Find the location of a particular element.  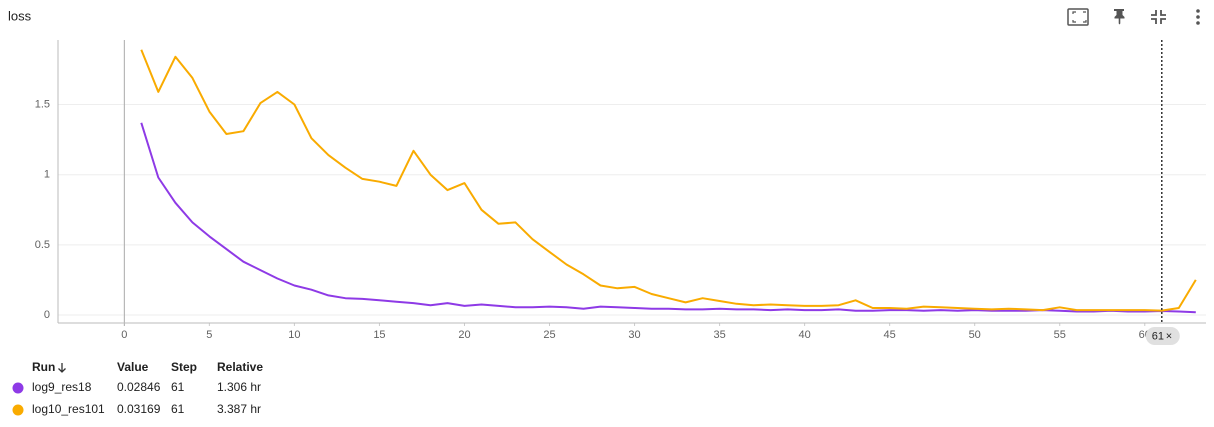

collapse-button is located at coordinates (1158, 17).